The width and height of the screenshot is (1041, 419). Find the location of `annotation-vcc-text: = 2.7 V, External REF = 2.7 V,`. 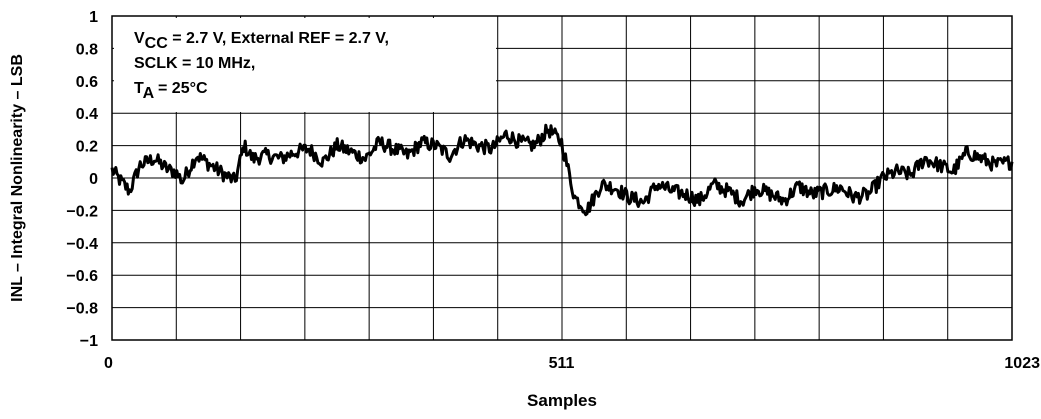

annotation-vcc-text: = 2.7 V, External REF = 2.7 V, is located at coordinates (278, 38).